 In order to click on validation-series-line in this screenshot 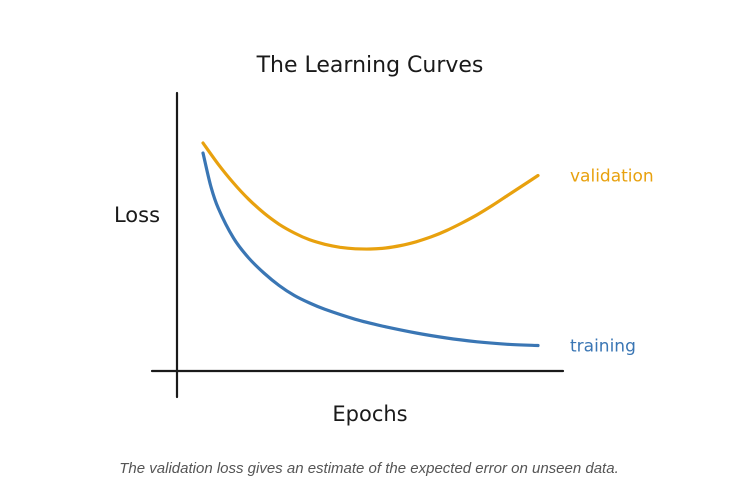, I will do `click(370, 196)`.